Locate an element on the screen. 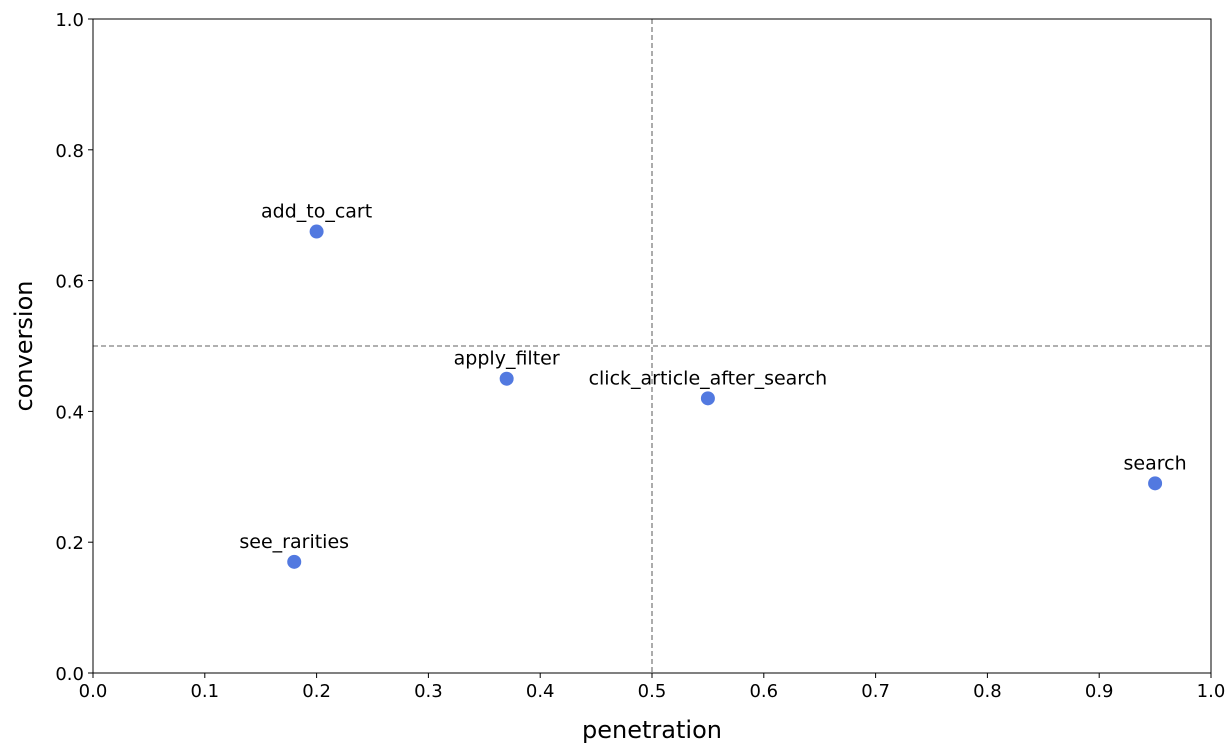  y-axis-ticks: 0.0 0.2 0.4 0.6 0.8 1.0 is located at coordinates (74, 347).